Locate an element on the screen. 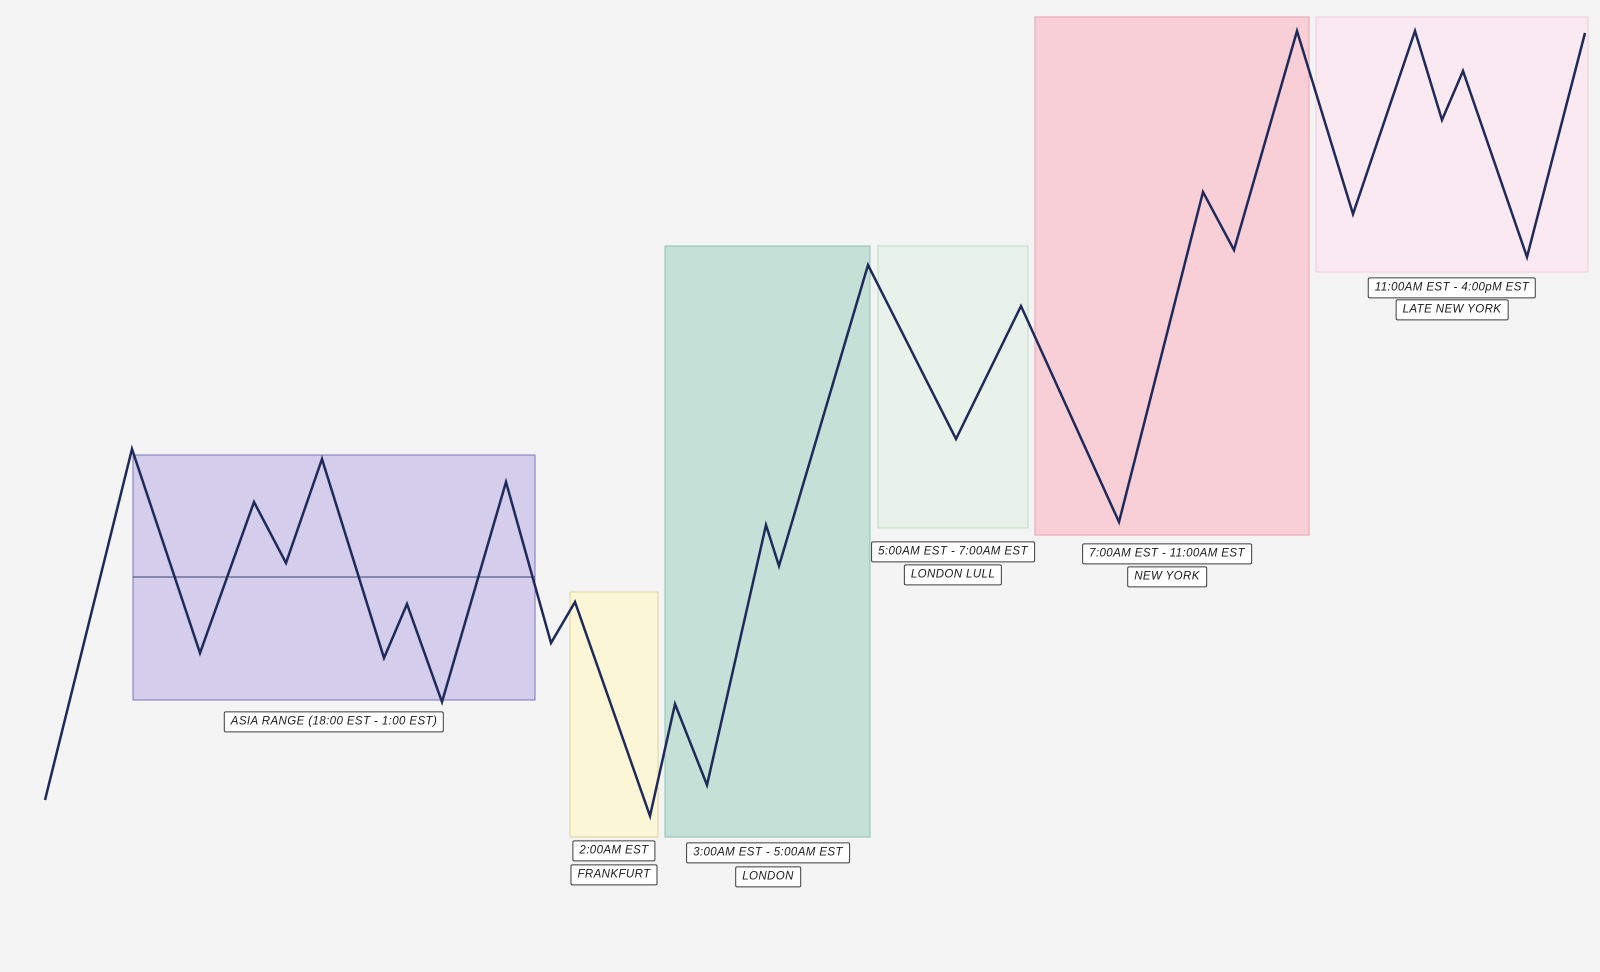 This screenshot has width=1600, height=972. session-box-london is located at coordinates (767, 541).